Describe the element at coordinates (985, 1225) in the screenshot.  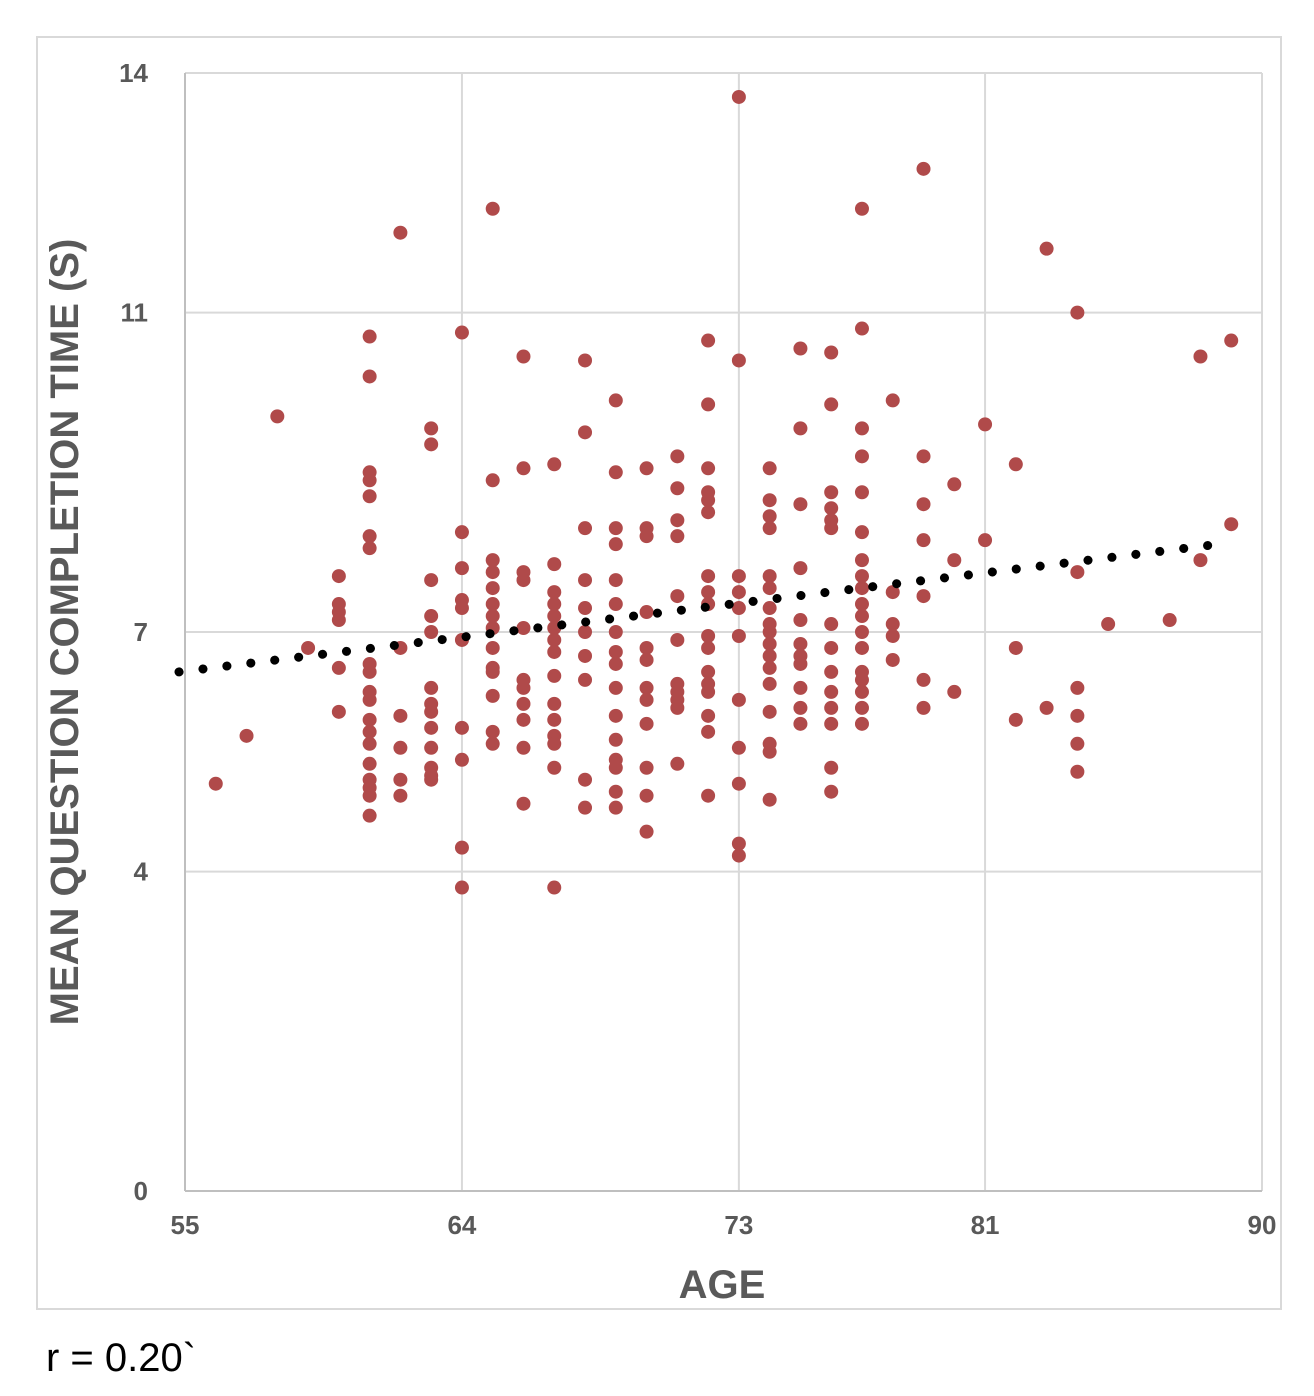
I see `x-tick-label: 81` at that location.